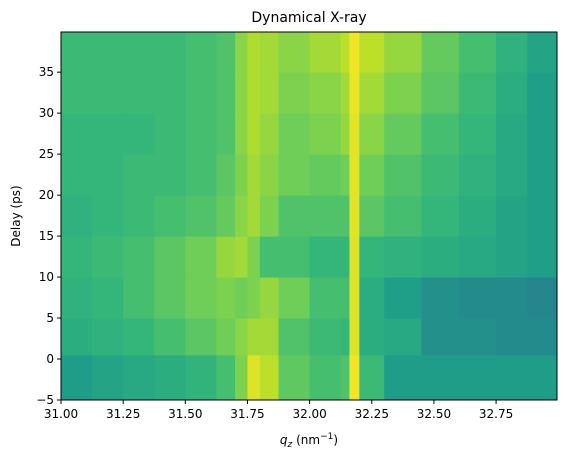  What do you see at coordinates (16, 215) in the screenshot?
I see `y-axis-label: Delay (ps)` at bounding box center [16, 215].